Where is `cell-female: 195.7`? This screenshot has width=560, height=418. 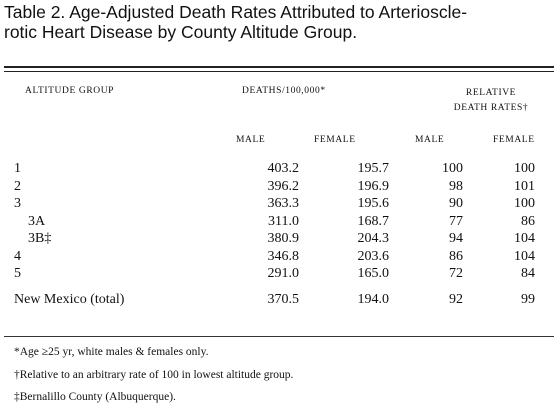 cell-female: 195.7 is located at coordinates (373, 168).